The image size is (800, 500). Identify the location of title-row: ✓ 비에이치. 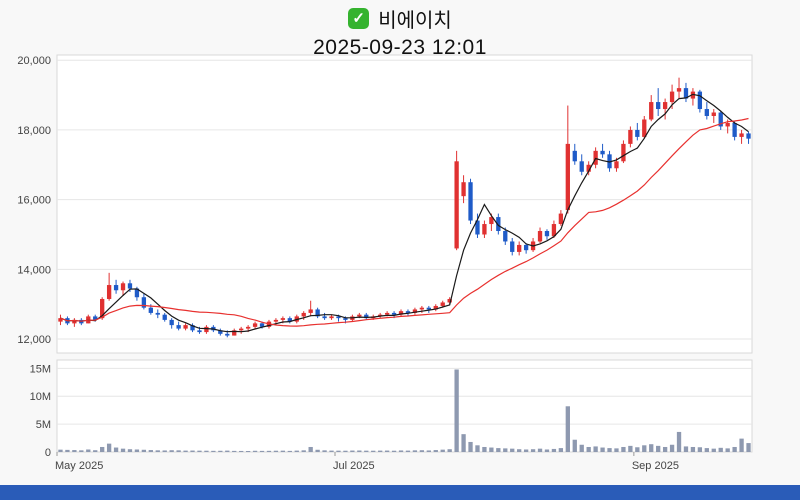
(400, 18).